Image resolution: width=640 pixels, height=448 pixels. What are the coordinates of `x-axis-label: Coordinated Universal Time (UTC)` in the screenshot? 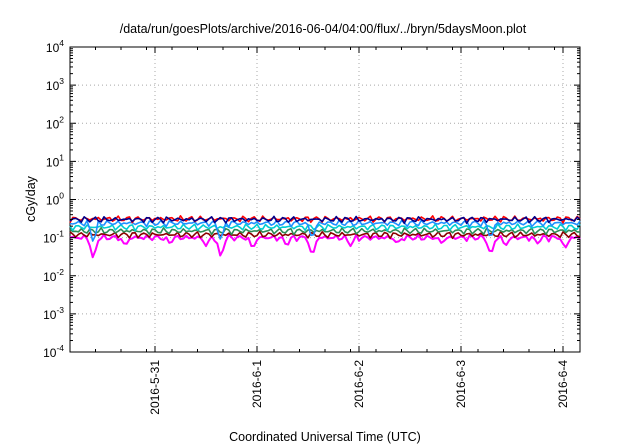 It's located at (325, 437).